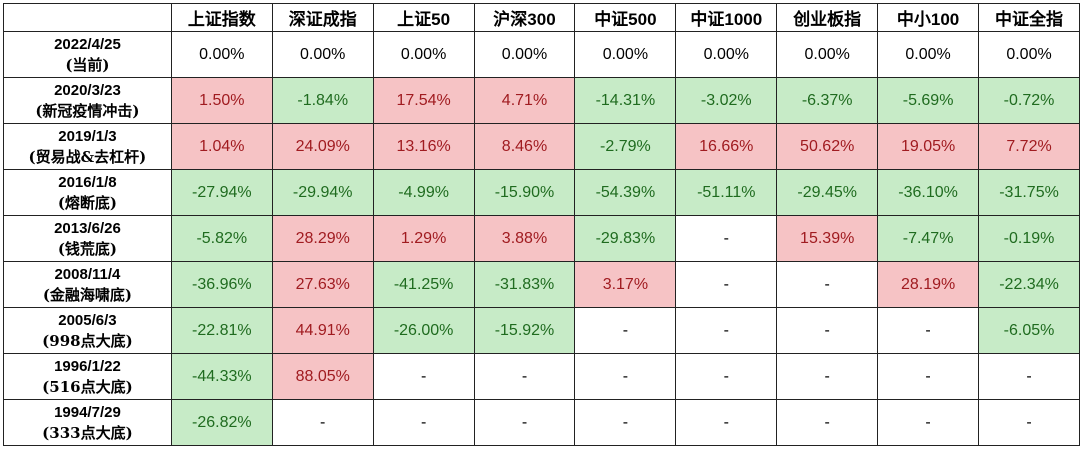 The width and height of the screenshot is (1080, 462). What do you see at coordinates (322, 238) in the screenshot?
I see `value-cell: 28.29%` at bounding box center [322, 238].